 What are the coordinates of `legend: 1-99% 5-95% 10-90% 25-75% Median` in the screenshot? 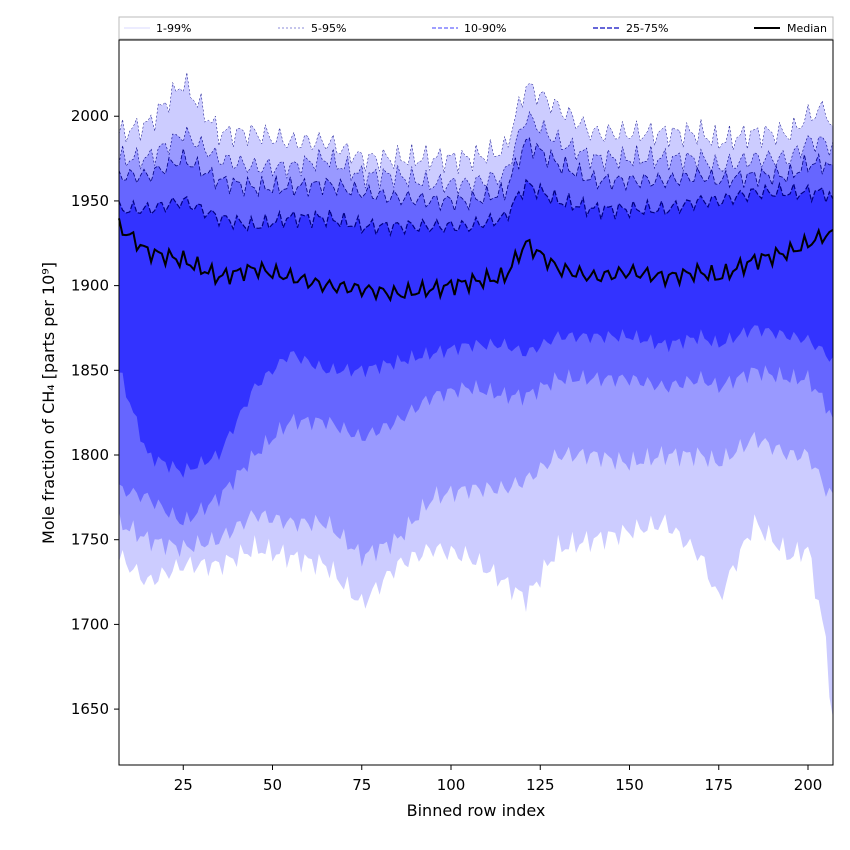 It's located at (476, 28).